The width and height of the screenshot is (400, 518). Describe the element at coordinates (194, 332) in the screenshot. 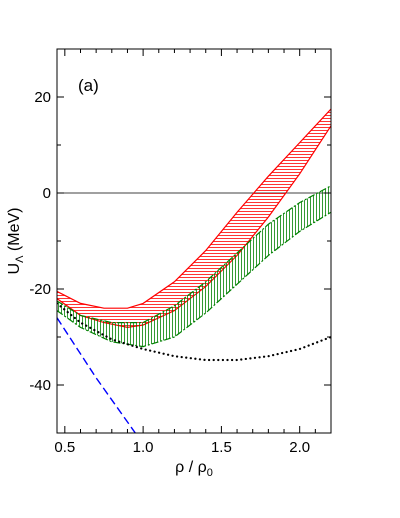

I see `series-1-line` at that location.